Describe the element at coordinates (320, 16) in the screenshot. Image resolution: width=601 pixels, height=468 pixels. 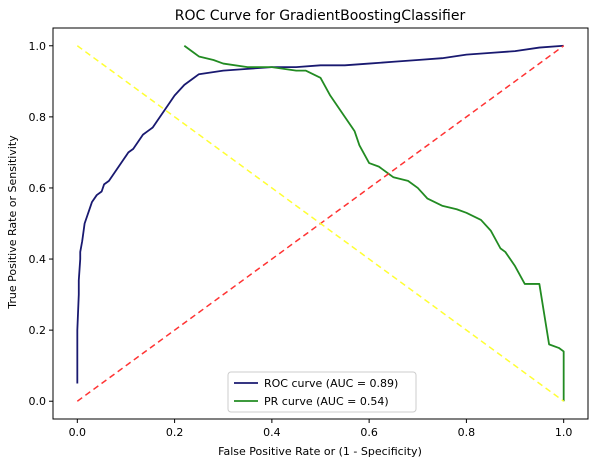
I see `chart-title: ROC Curve for GradientBoostingClassifier` at that location.